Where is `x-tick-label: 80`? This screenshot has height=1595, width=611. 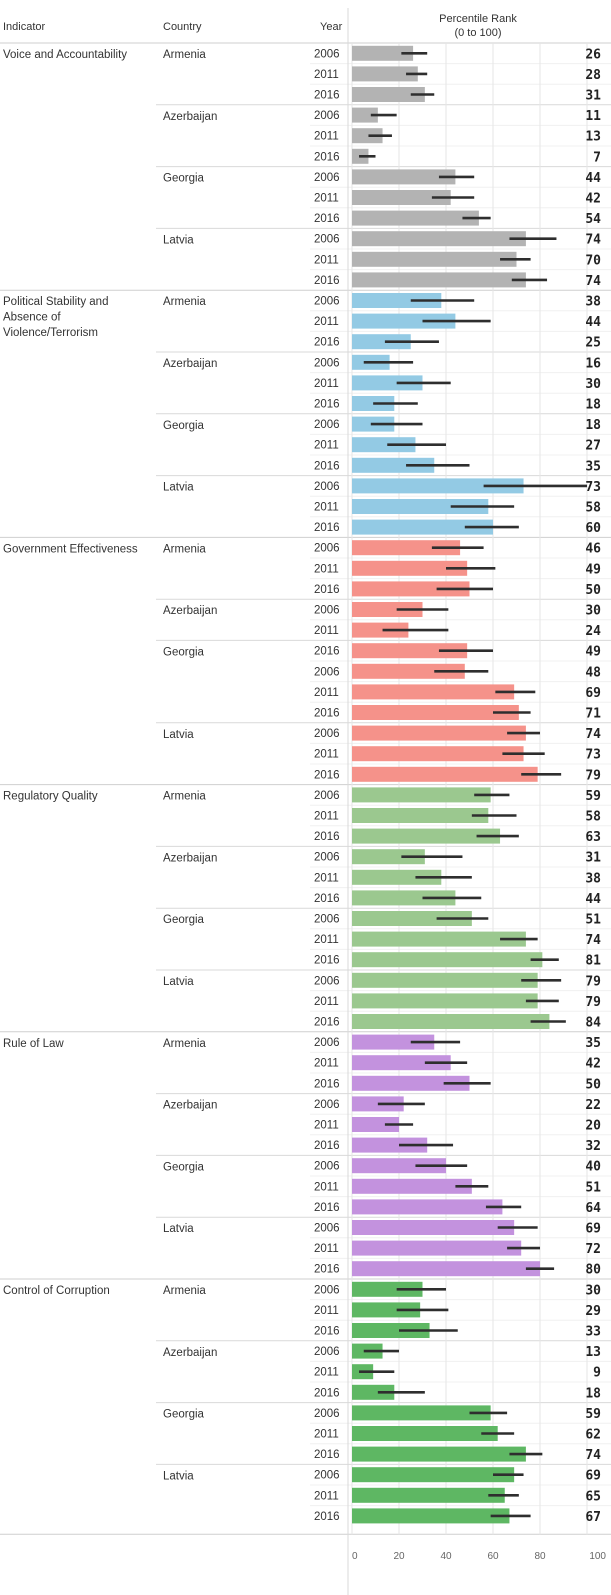 x-tick-label: 80 is located at coordinates (540, 1556).